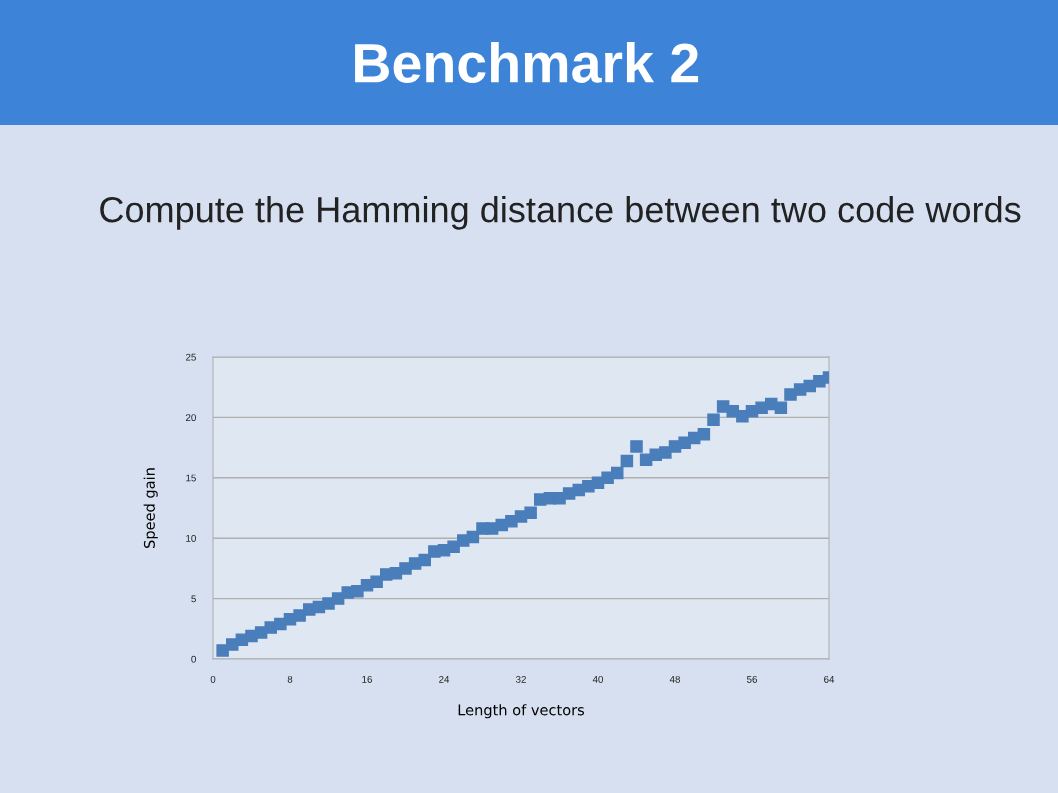  I want to click on x-tick-label: 40, so click(598, 679).